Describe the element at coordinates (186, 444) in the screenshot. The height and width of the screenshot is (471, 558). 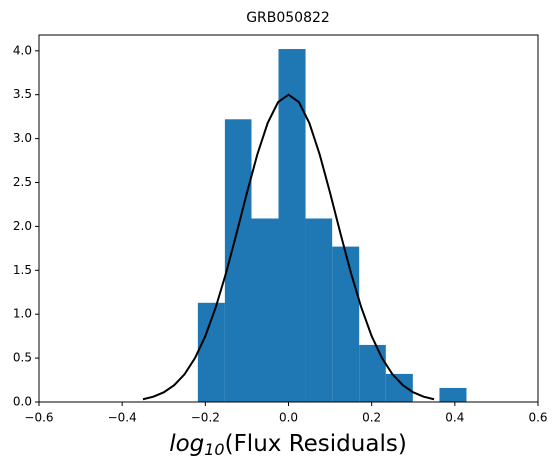
I see `x-label-base: log` at that location.